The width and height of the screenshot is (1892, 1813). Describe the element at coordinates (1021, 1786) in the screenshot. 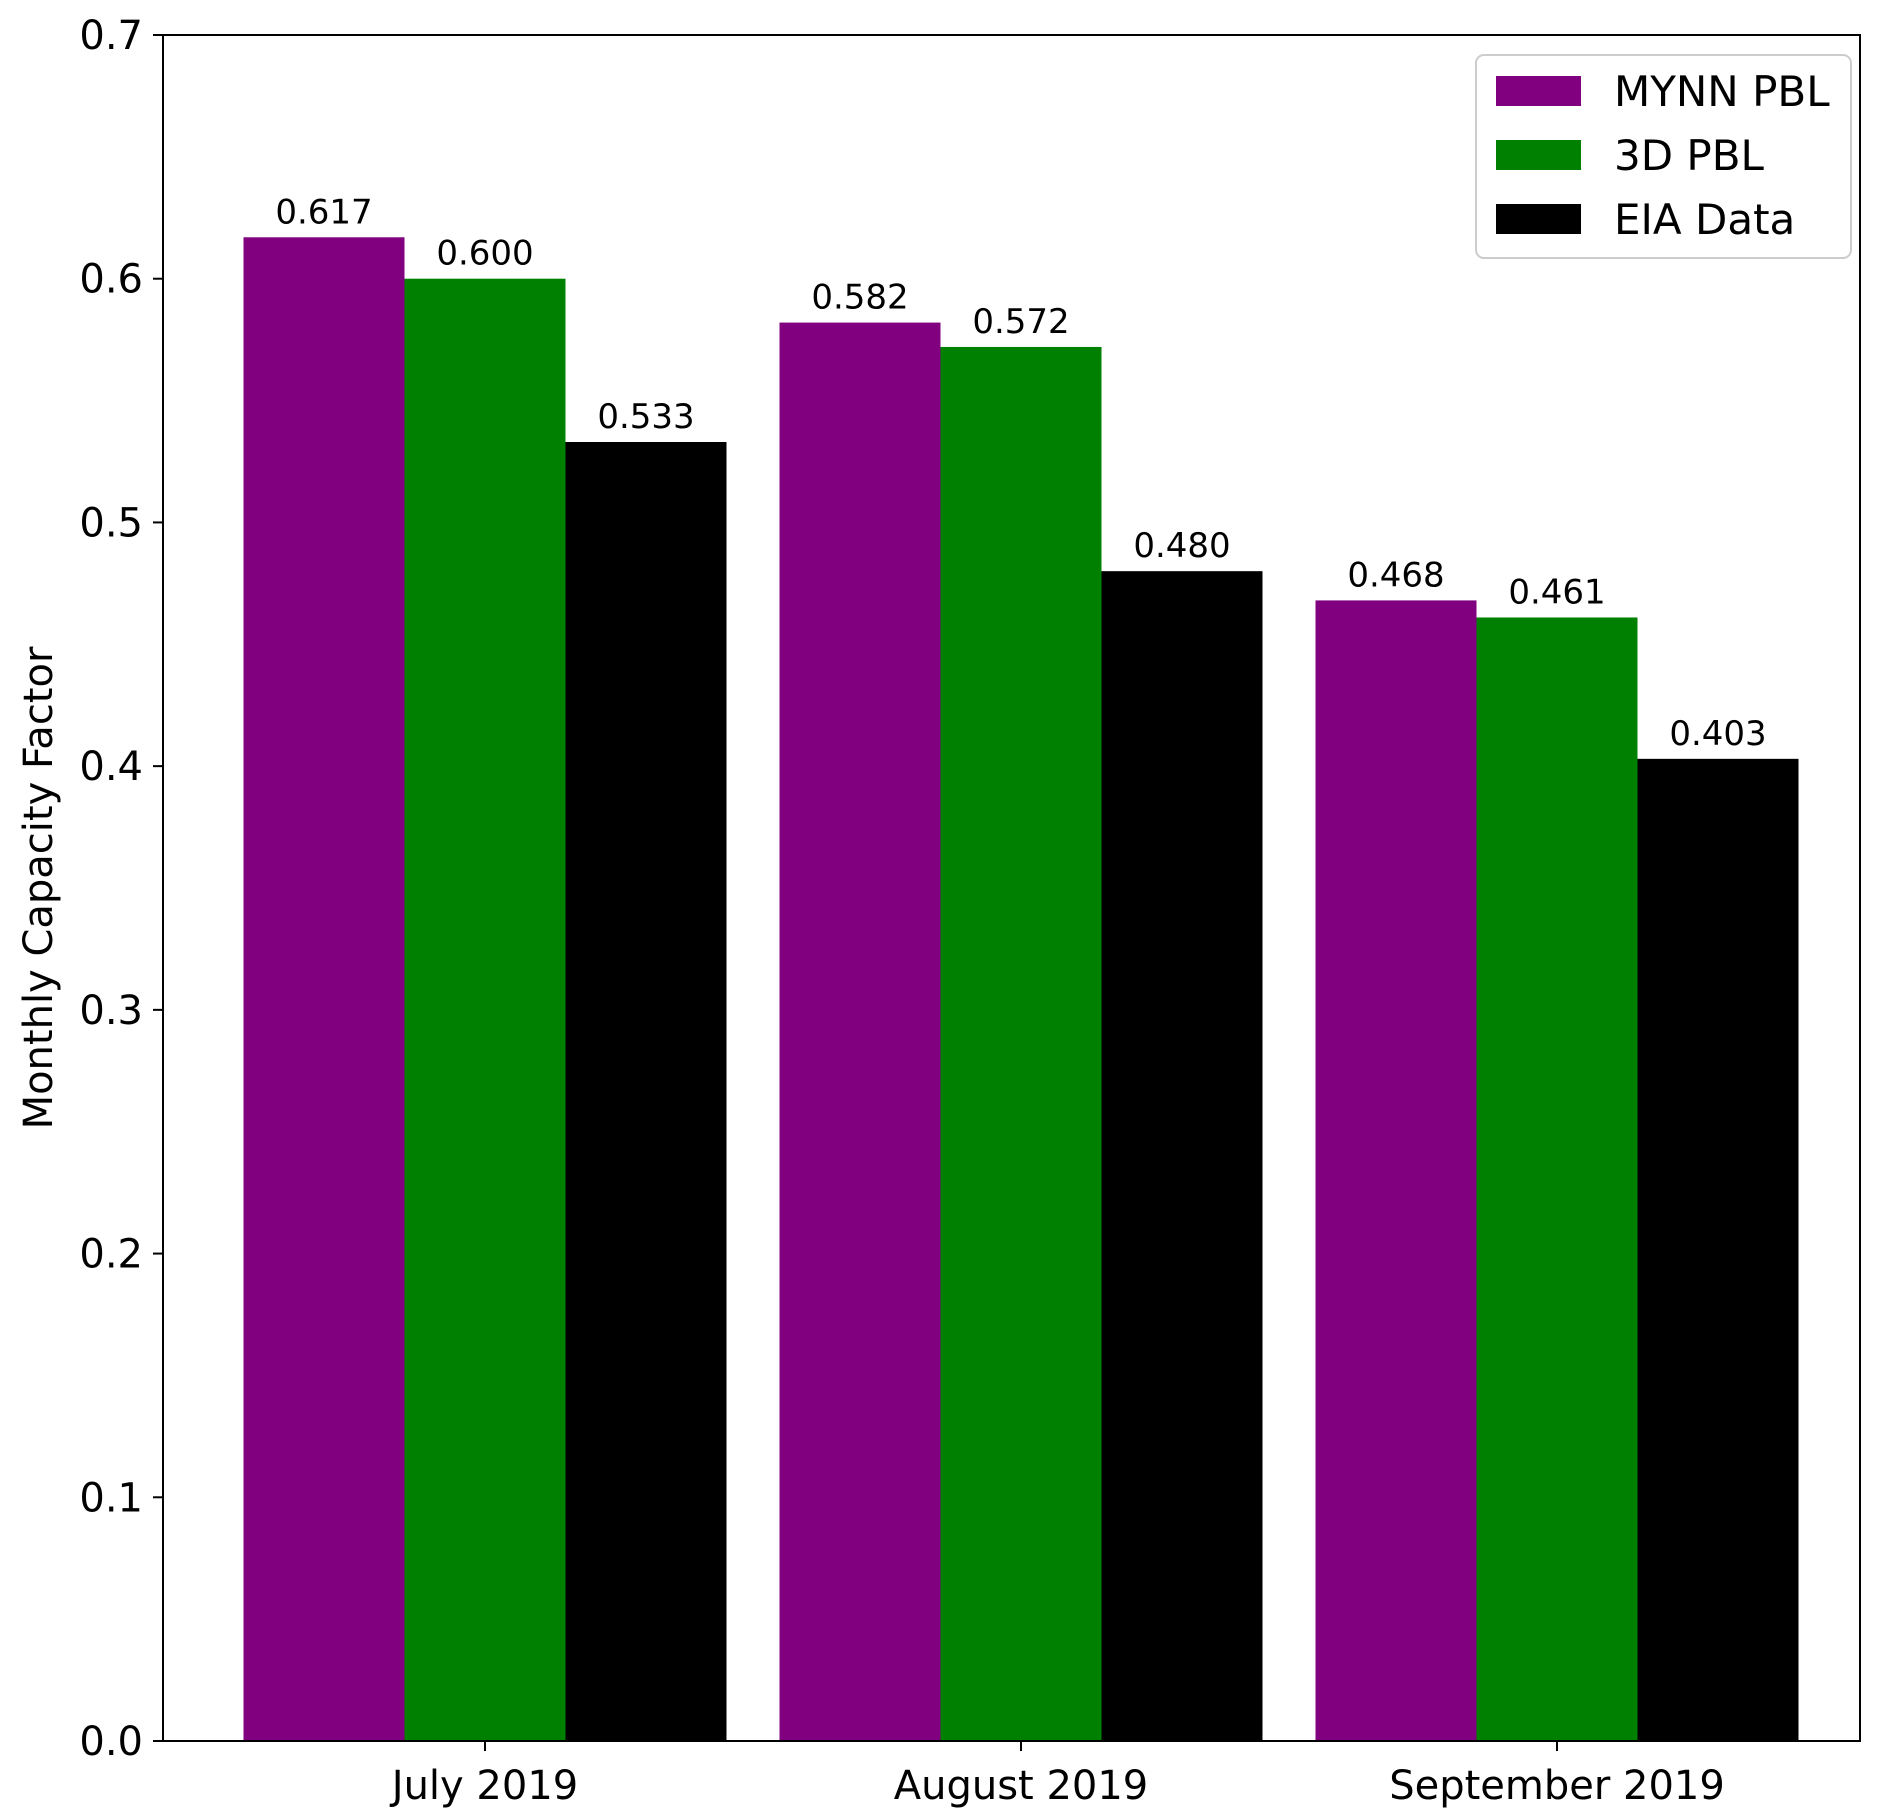

I see `x-tick-label: August 2019` at that location.